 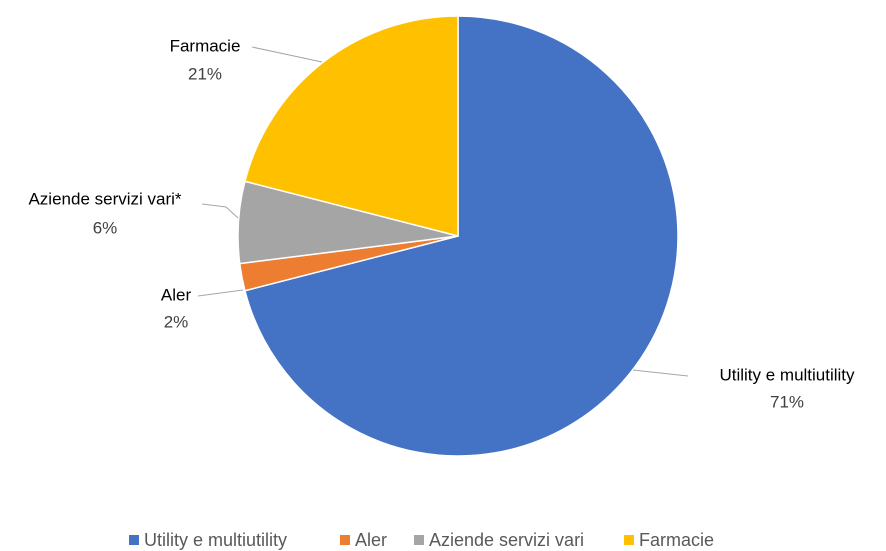 What do you see at coordinates (205, 73) in the screenshot?
I see `data-label-value: 21%` at bounding box center [205, 73].